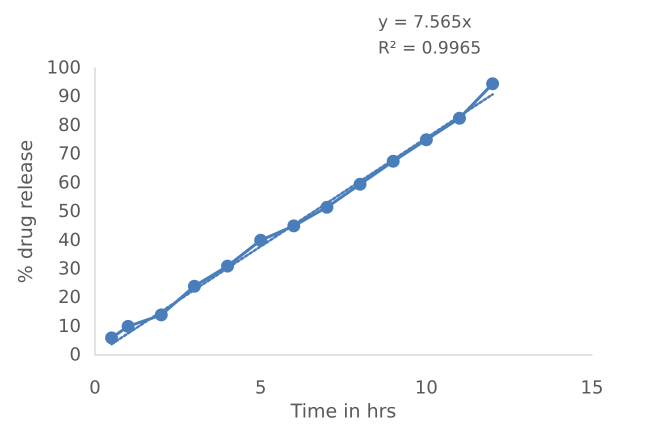 This screenshot has height=434, width=649. What do you see at coordinates (69, 297) in the screenshot?
I see `y-tick-label: 20` at bounding box center [69, 297].